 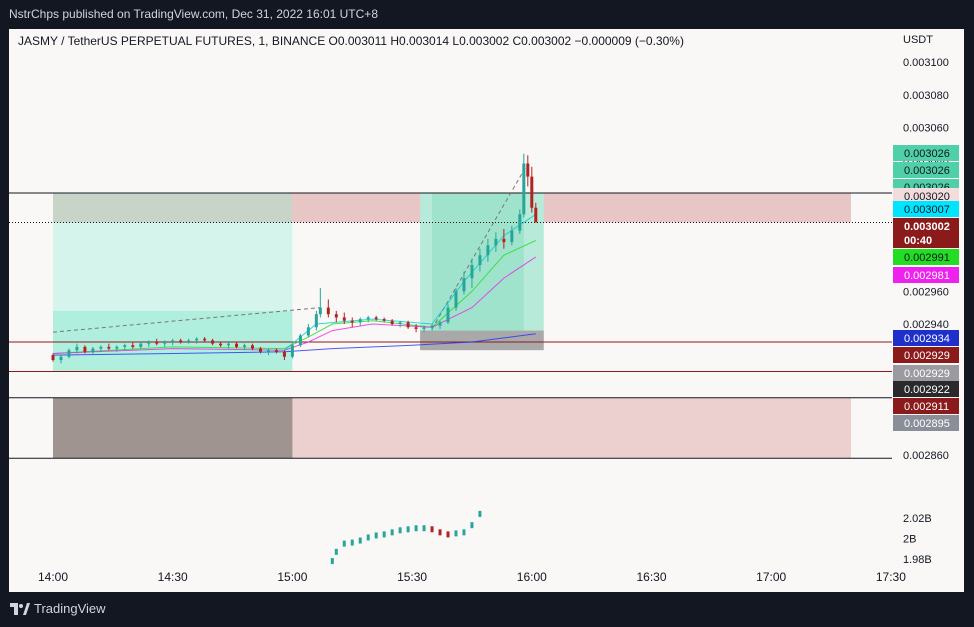 I want to click on time-tick-label: 14:00, so click(x=53, y=577).